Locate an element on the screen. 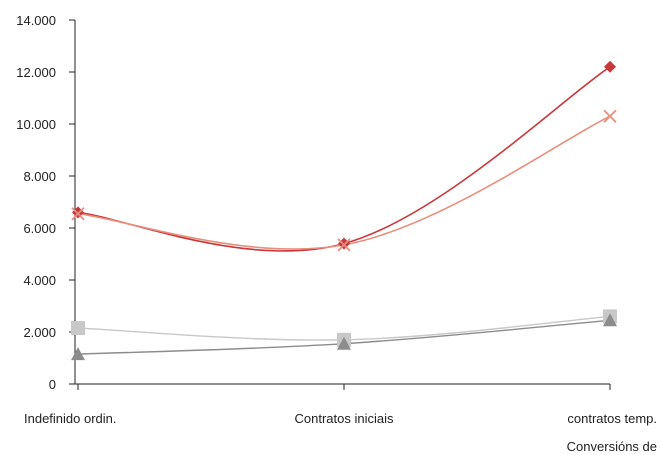 Image resolution: width=660 pixels, height=455 pixels. y-tick-label: 0 is located at coordinates (52, 384).